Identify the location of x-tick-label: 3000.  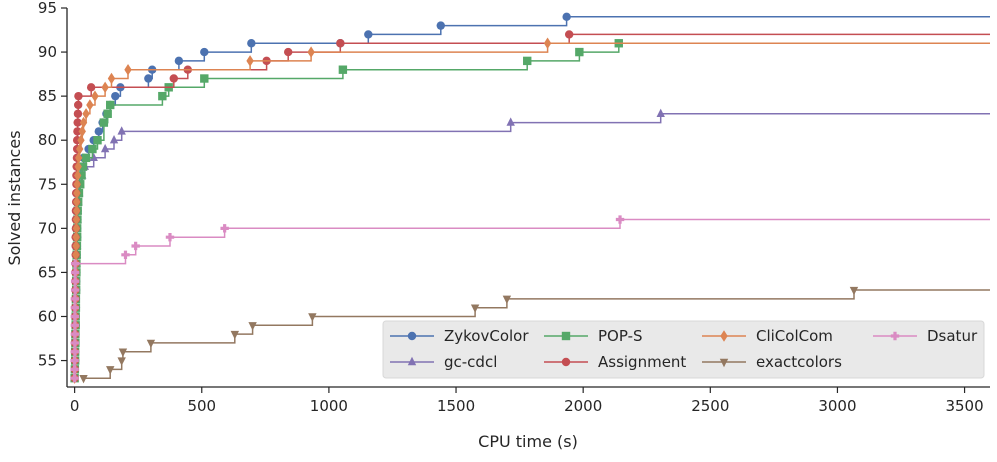
(837, 406).